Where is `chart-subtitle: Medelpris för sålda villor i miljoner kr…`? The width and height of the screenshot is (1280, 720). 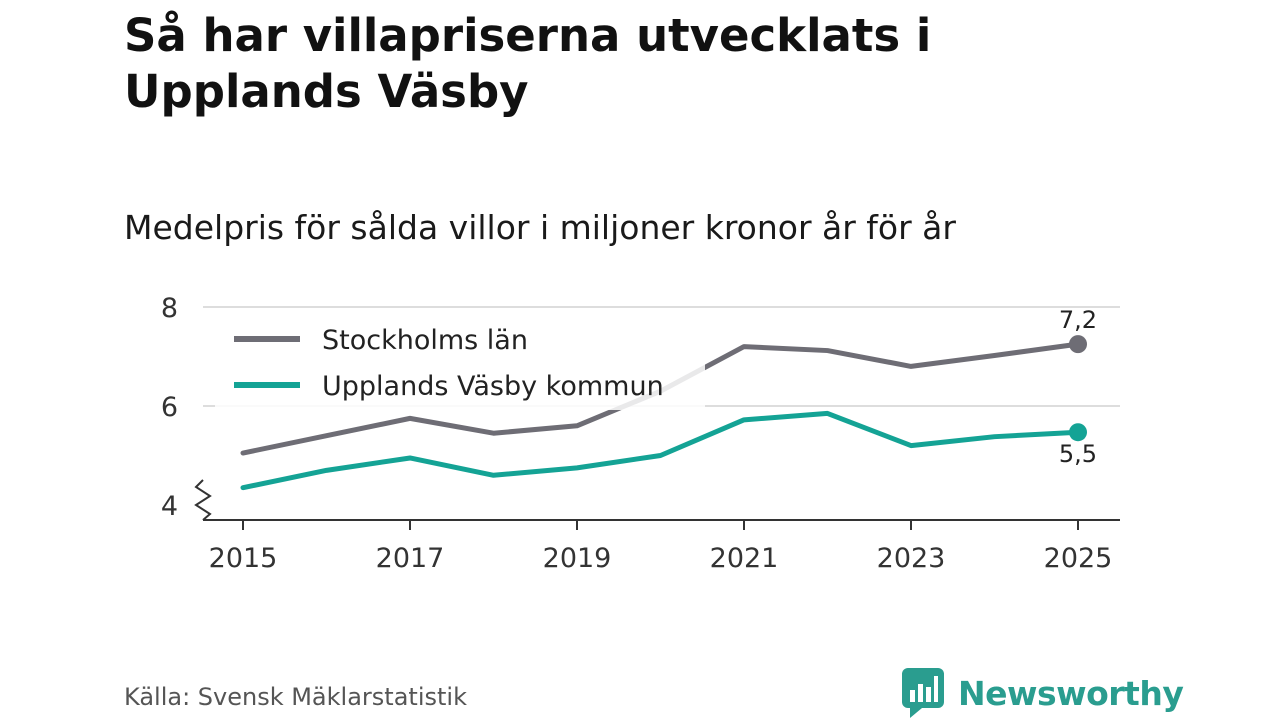
chart-subtitle: Medelpris för sålda villor i miljoner kr… is located at coordinates (540, 227).